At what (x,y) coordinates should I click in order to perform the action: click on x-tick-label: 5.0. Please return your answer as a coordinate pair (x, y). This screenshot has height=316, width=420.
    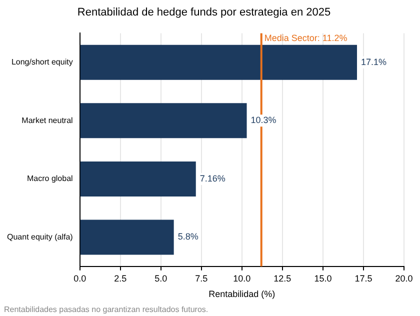
    Looking at the image, I should click on (161, 278).